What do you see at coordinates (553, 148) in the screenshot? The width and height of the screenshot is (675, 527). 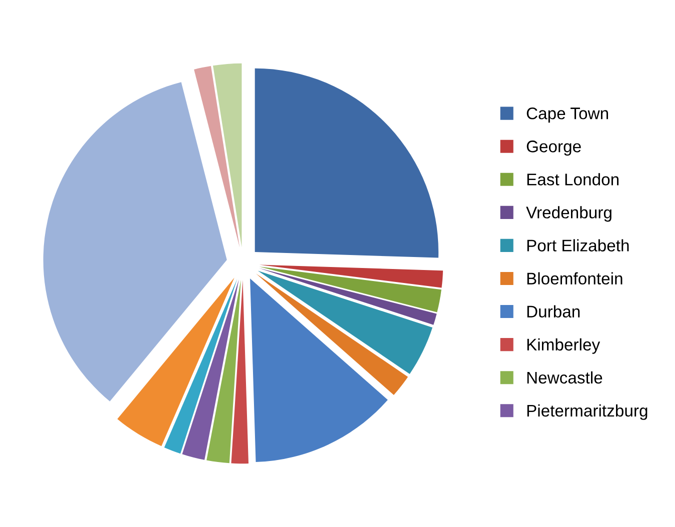 I see `legend-label: George` at bounding box center [553, 148].